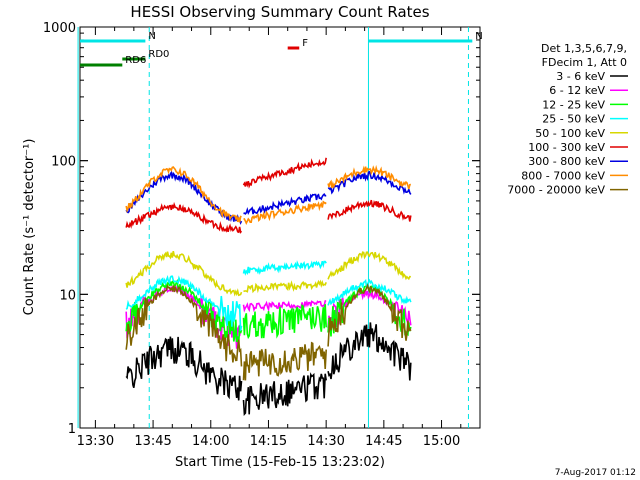 This screenshot has height=480, width=640. Describe the element at coordinates (577, 90) in the screenshot. I see `legend-entry-label: 6 - 12 keV` at that location.